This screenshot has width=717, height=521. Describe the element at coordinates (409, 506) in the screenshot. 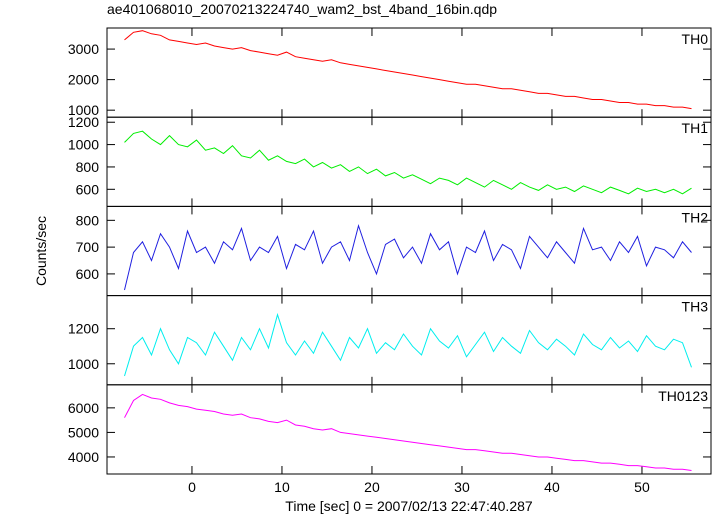

I see `x-axis-label: Time [sec] 0 = 2007/02/13 22:47:40.287` at that location.